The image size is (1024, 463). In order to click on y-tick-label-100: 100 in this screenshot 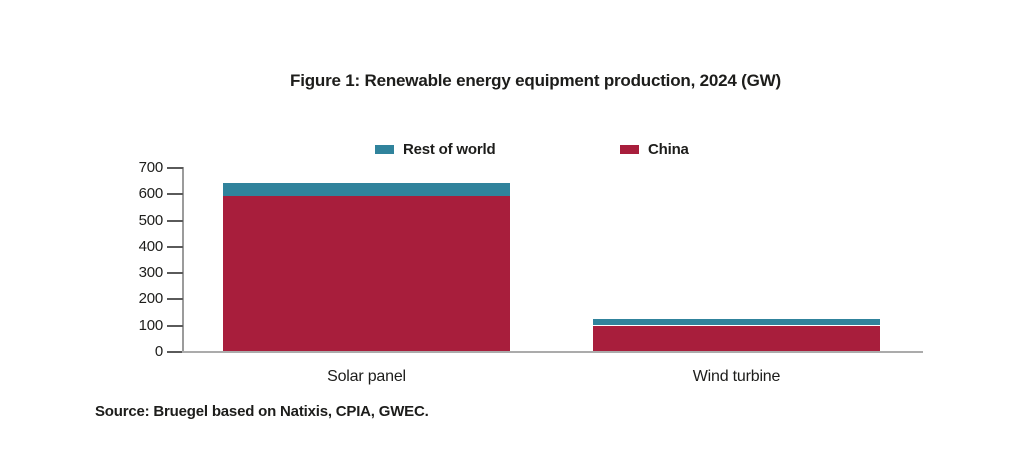, I will do `click(151, 325)`.